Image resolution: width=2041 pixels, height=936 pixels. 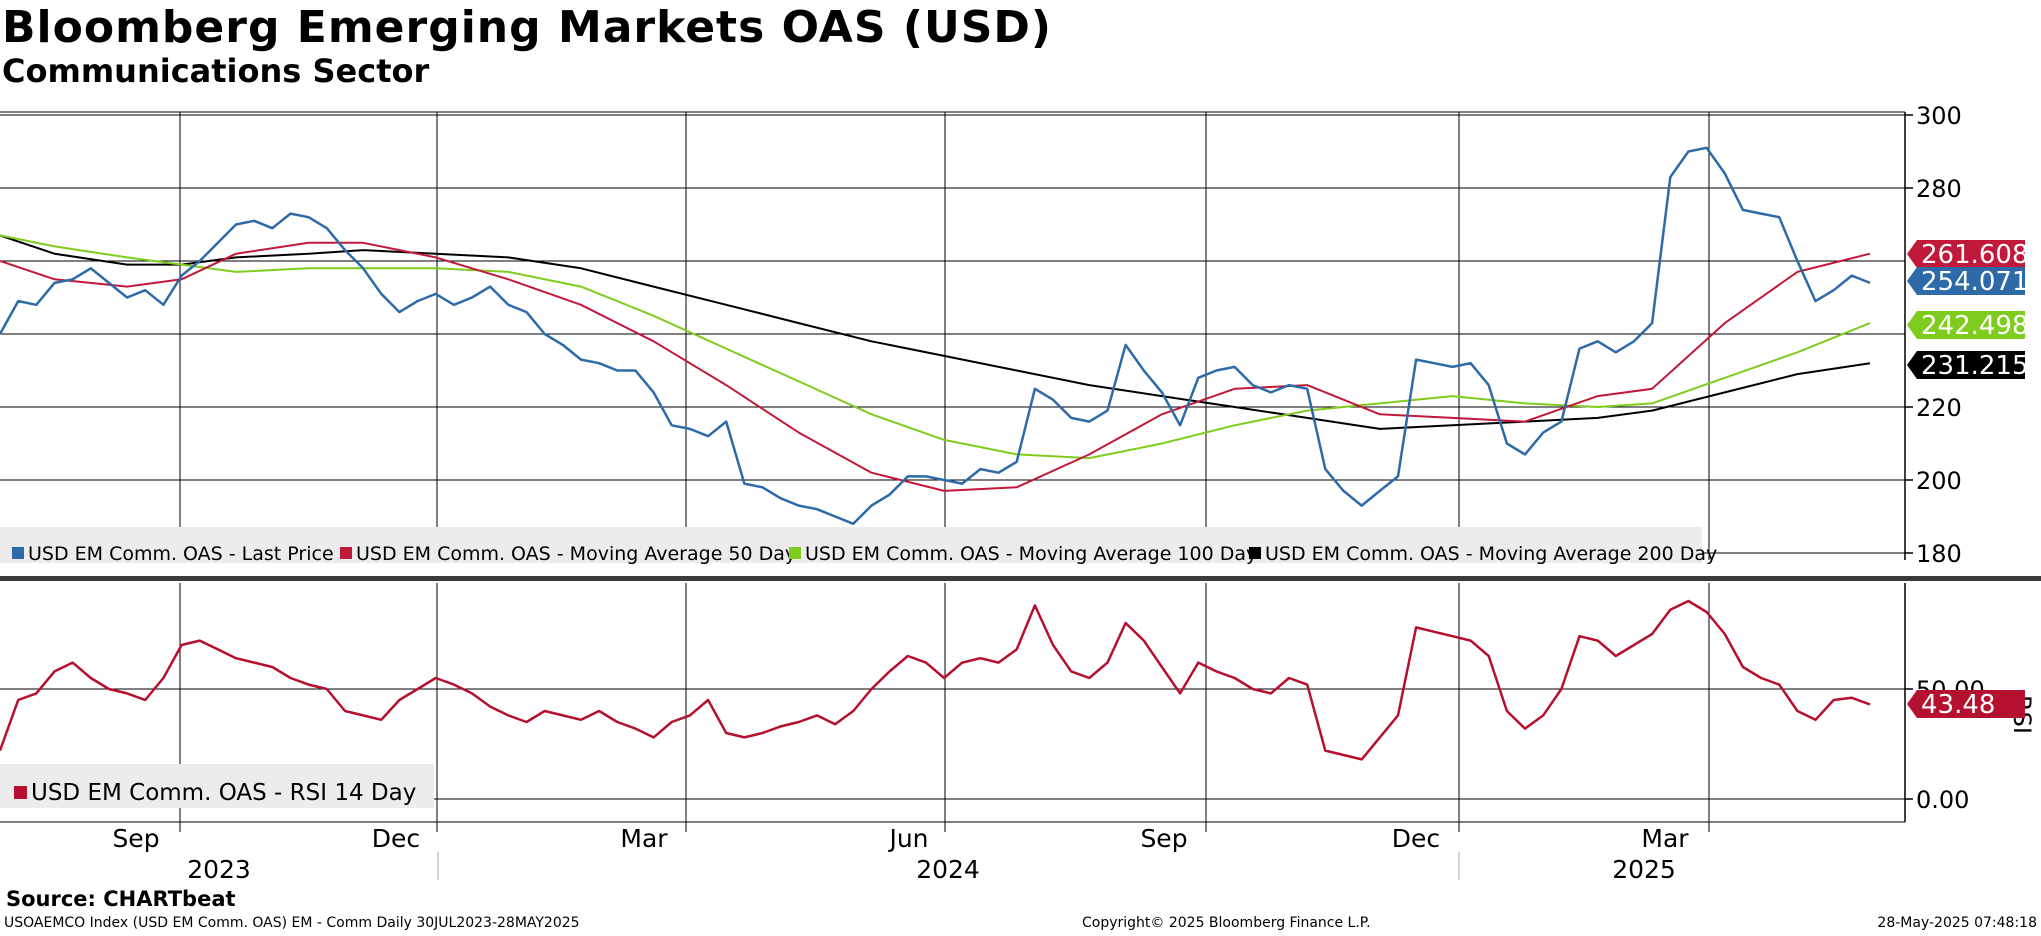 I want to click on legend-swatch-ma50, so click(x=346, y=553).